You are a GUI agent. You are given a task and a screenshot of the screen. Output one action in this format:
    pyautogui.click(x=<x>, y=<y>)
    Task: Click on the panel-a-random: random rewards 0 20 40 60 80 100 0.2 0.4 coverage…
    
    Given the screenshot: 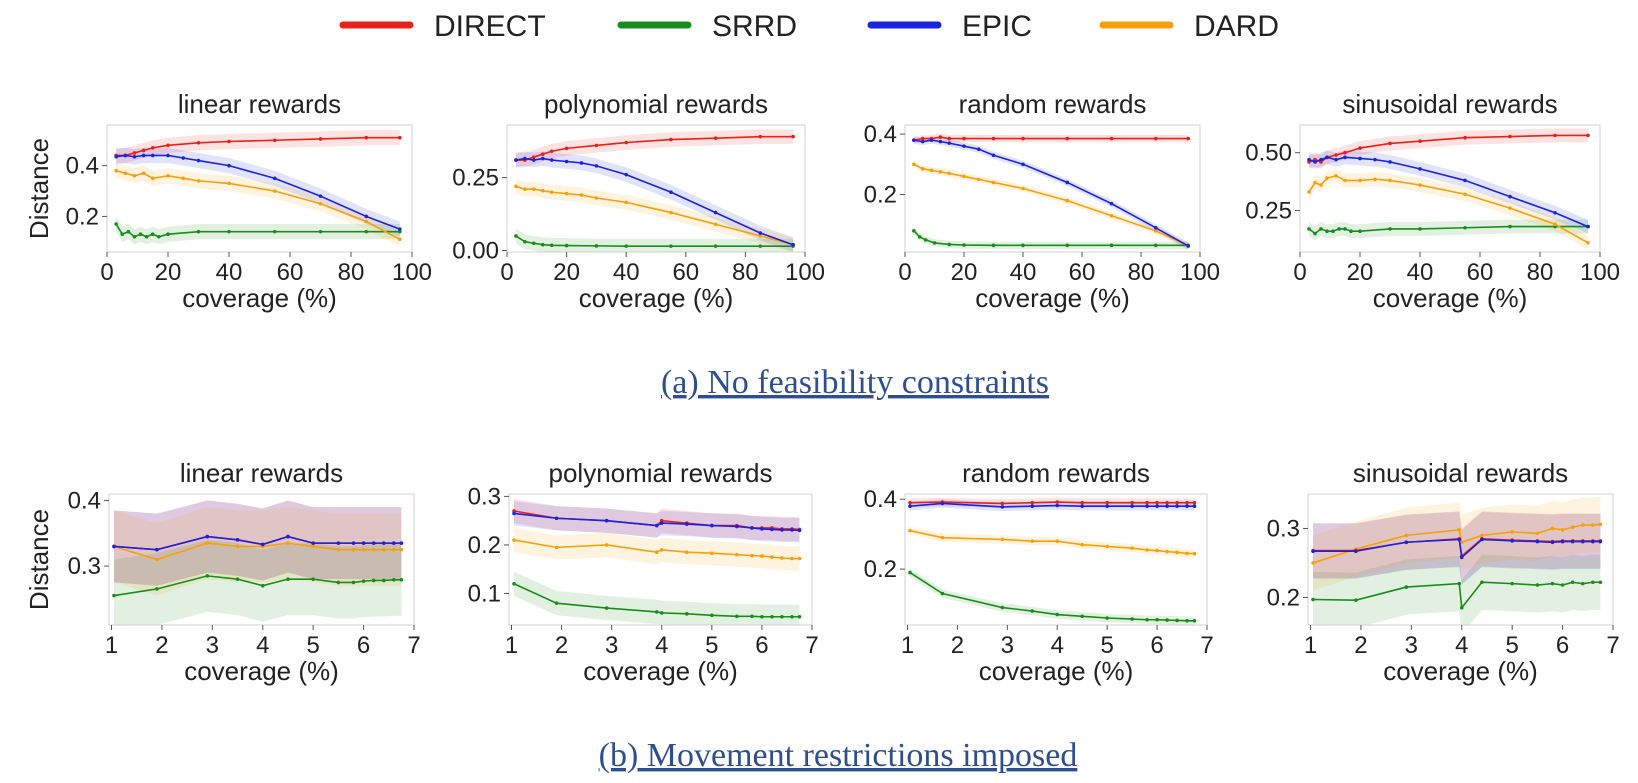 What is the action you would take?
    pyautogui.click(x=1042, y=201)
    